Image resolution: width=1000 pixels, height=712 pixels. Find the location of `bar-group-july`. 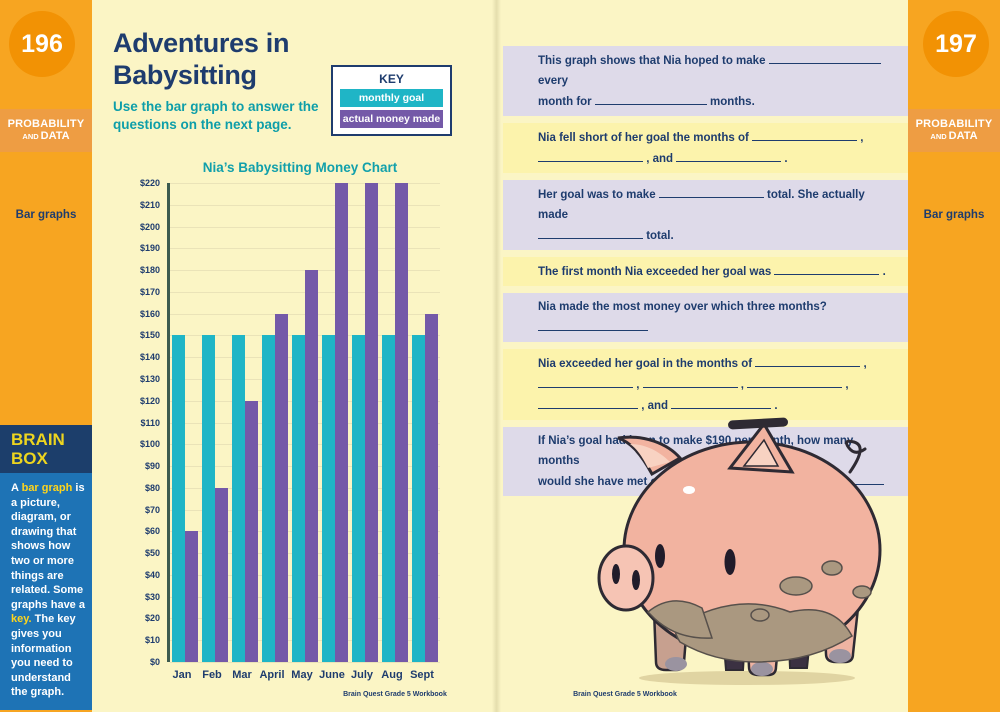

bar-group-july is located at coordinates (367, 422).